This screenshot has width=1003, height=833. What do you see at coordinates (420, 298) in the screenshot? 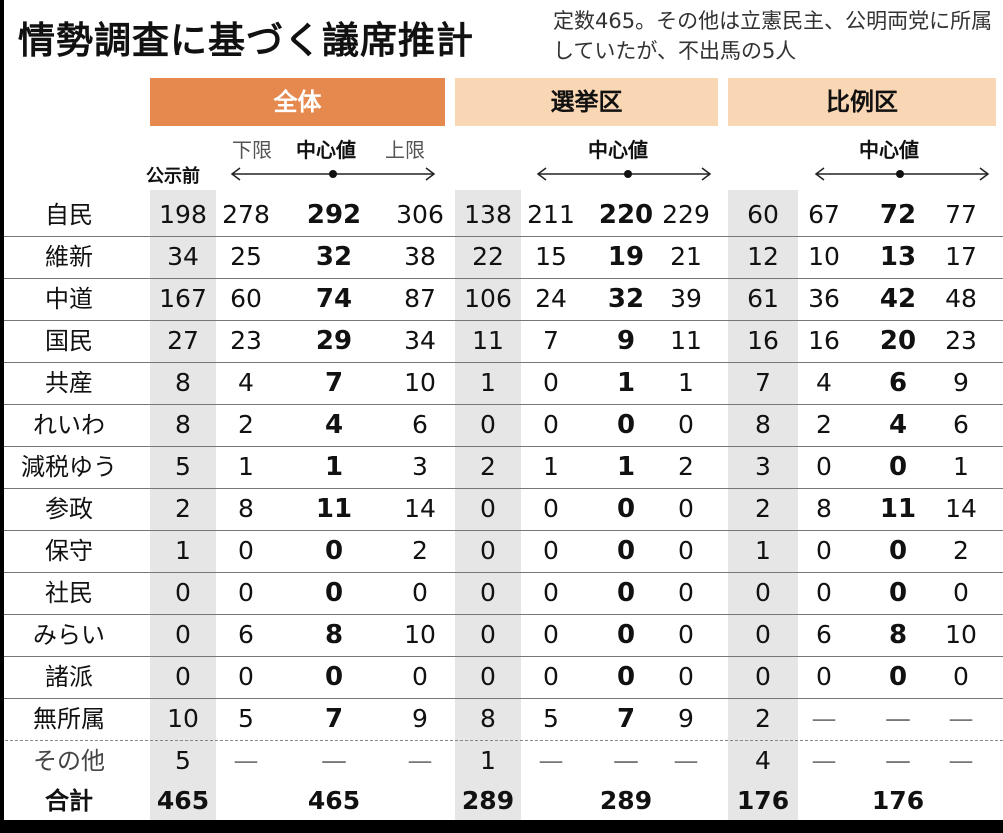
I see `seat-cell: 87` at bounding box center [420, 298].